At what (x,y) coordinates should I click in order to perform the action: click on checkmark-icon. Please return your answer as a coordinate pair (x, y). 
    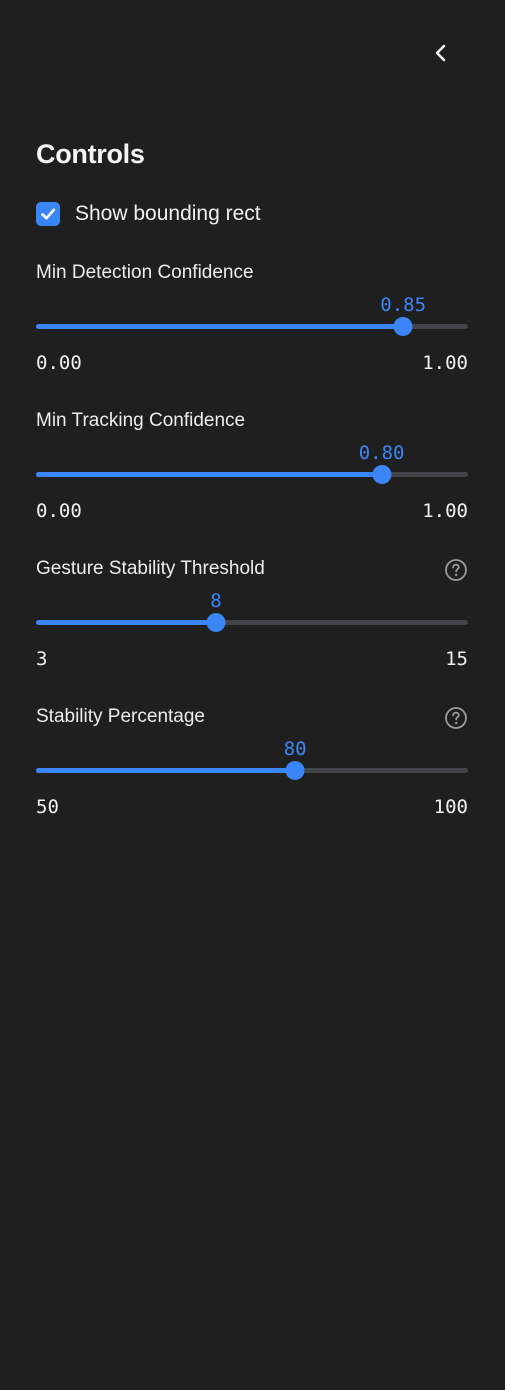
    Looking at the image, I should click on (48, 214).